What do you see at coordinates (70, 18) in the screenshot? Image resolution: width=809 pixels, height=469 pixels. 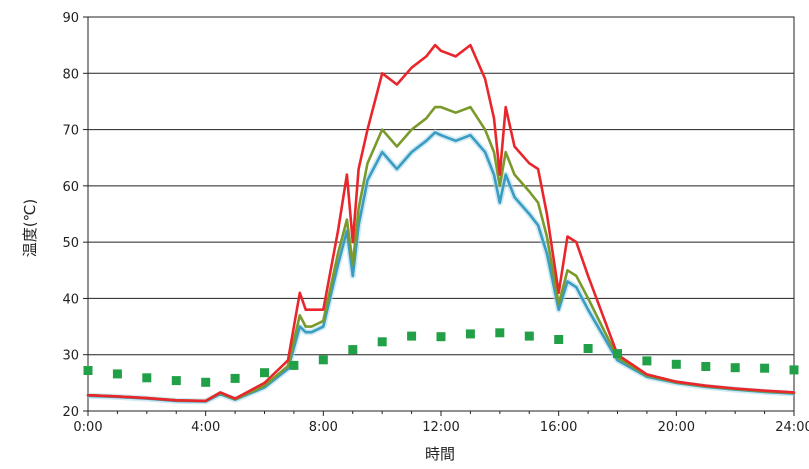 I see `y-tick-label: 90` at bounding box center [70, 18].